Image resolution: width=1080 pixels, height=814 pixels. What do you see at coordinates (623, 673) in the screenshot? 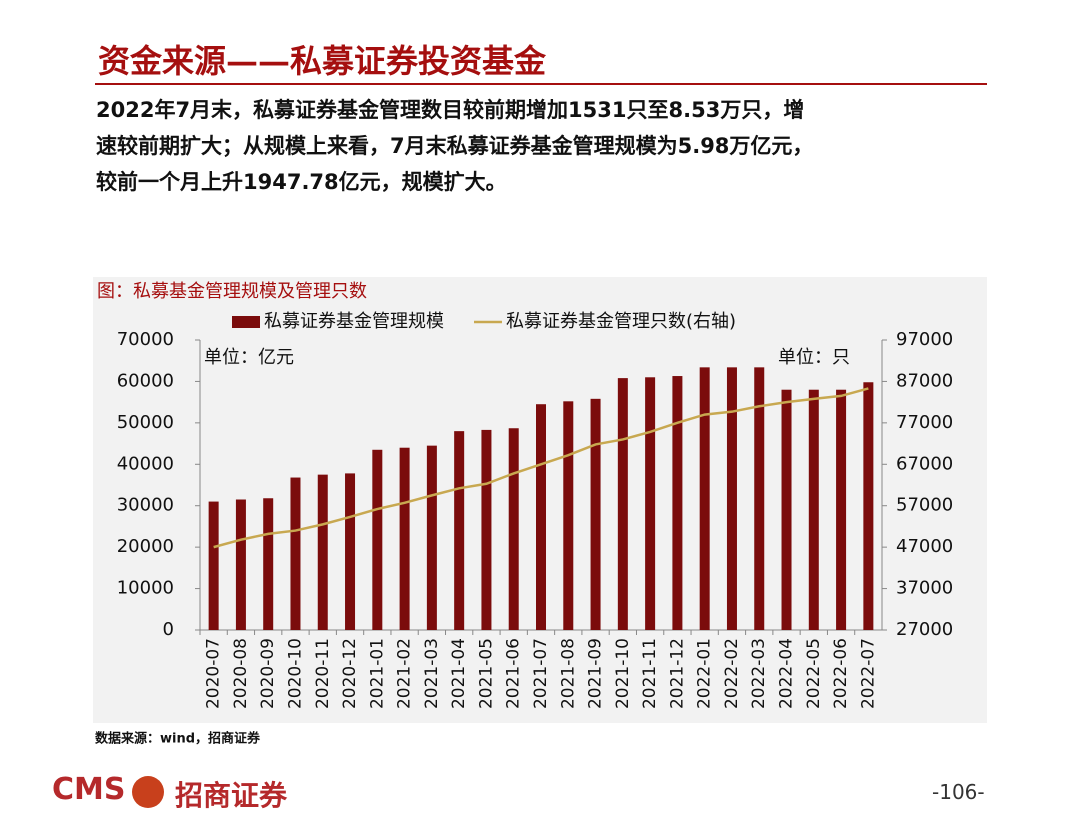
I see `x-tick-label: 2021-10` at bounding box center [623, 673].